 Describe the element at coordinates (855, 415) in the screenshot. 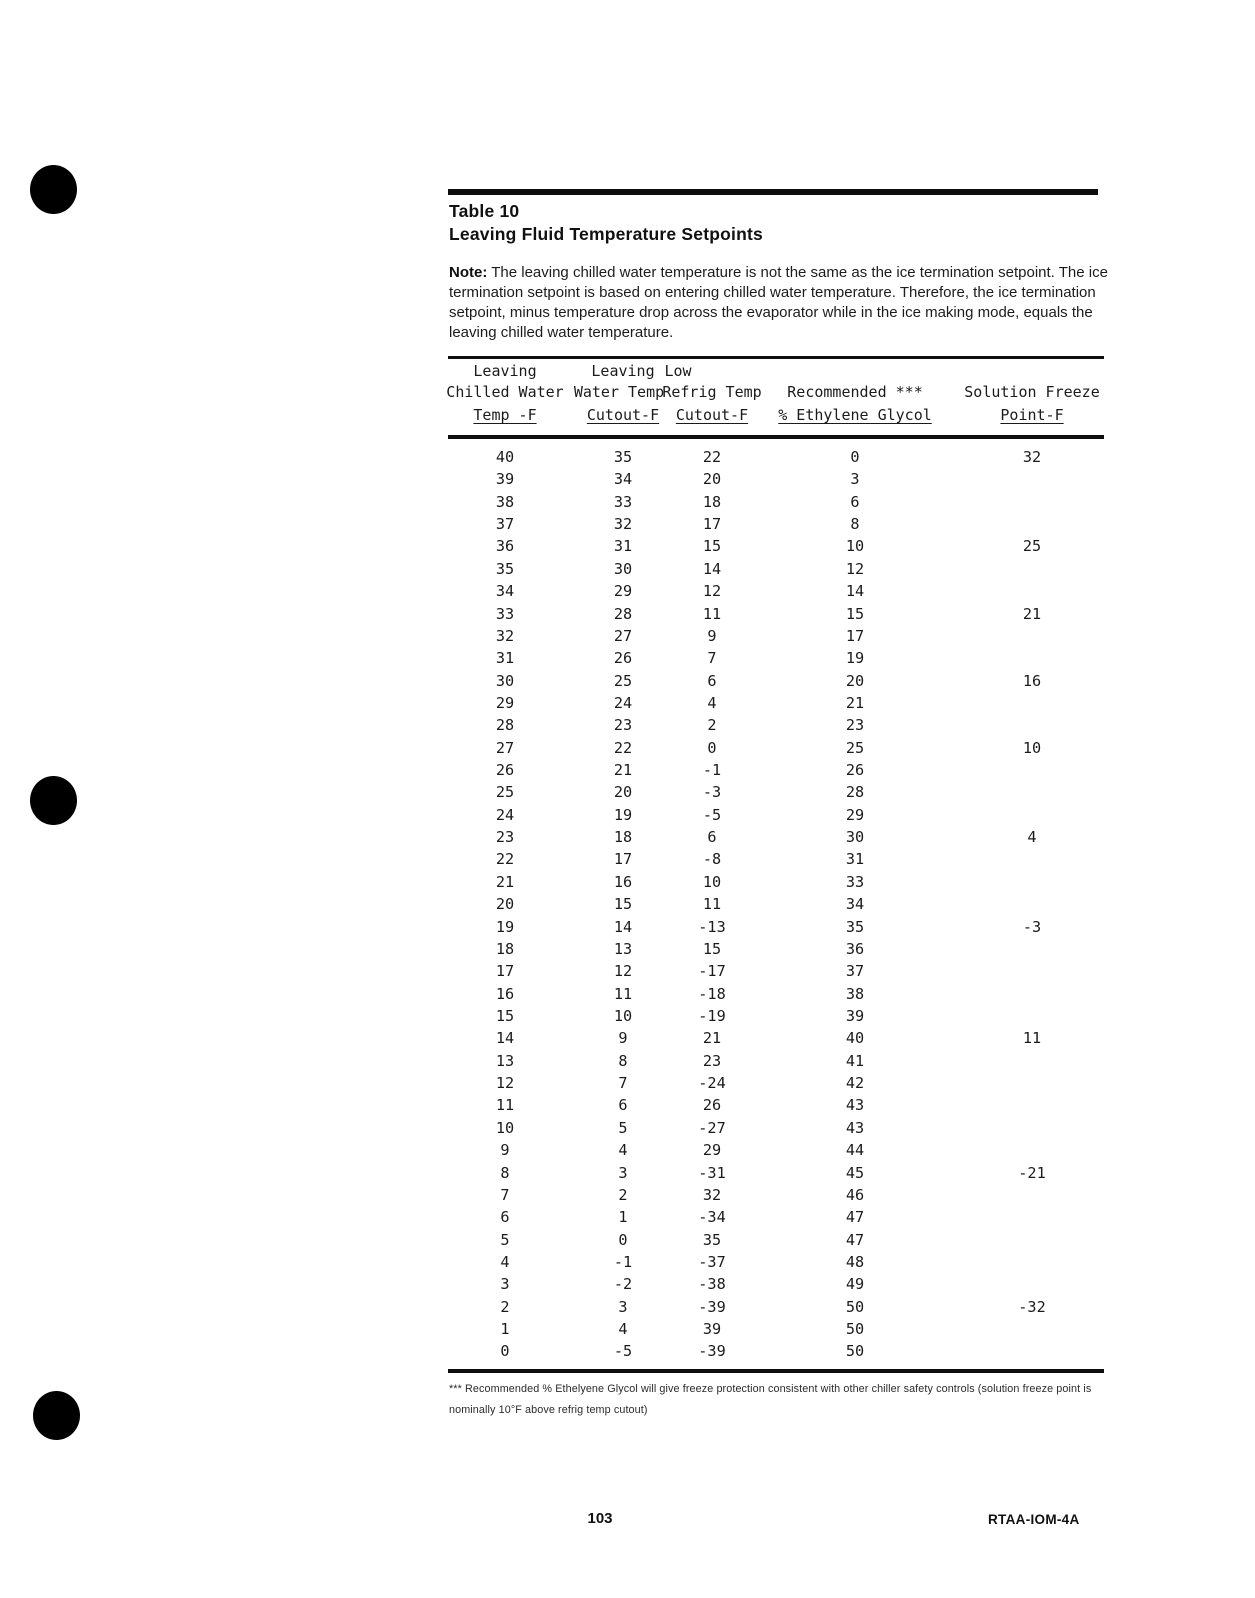

I see `header-col4-line3: % Ethylene Glycol` at that location.